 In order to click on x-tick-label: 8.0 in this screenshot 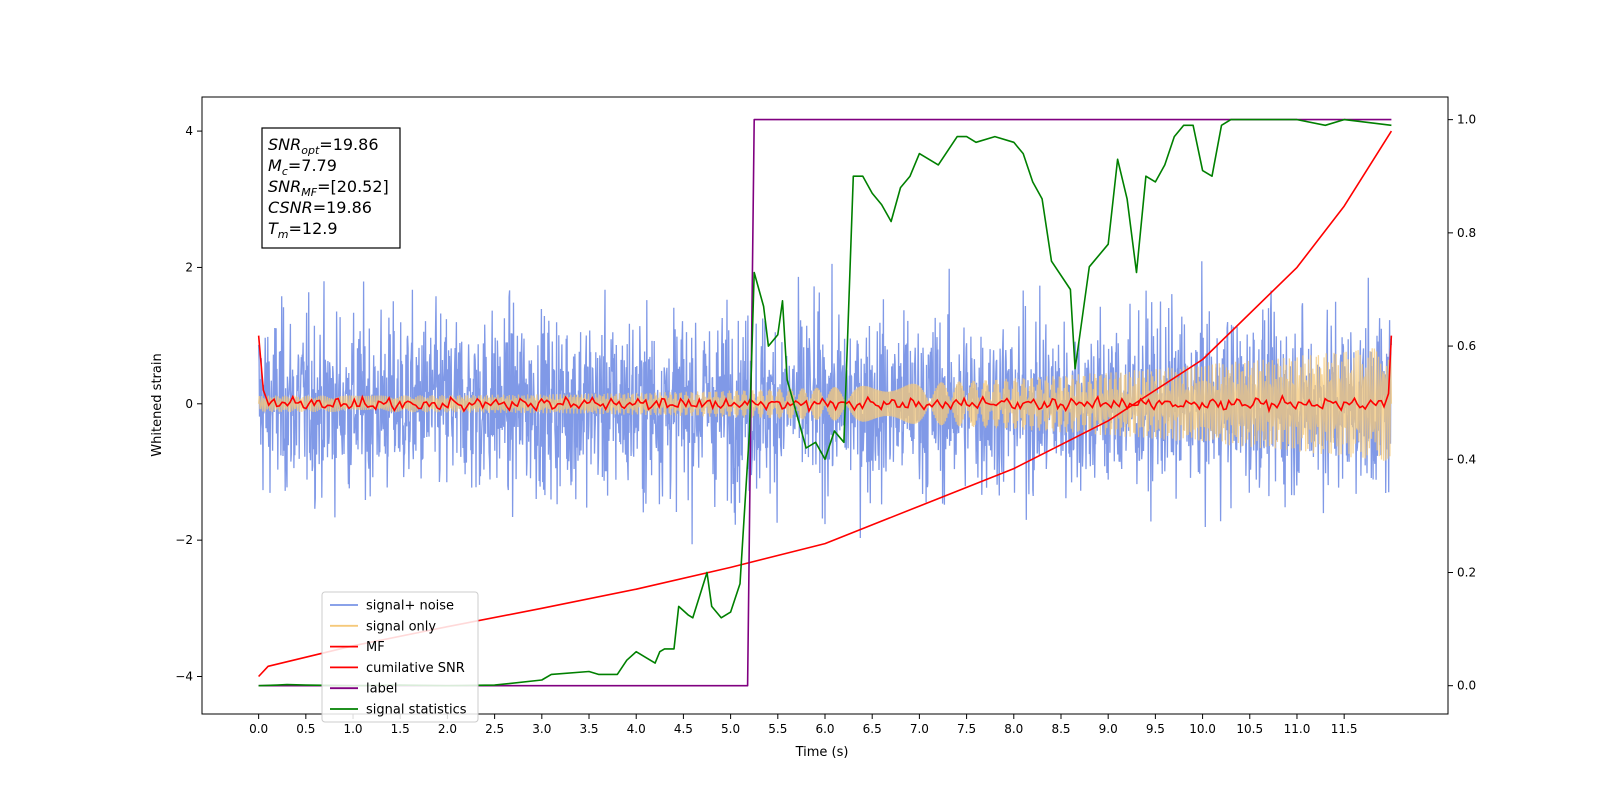, I will do `click(1013, 729)`.